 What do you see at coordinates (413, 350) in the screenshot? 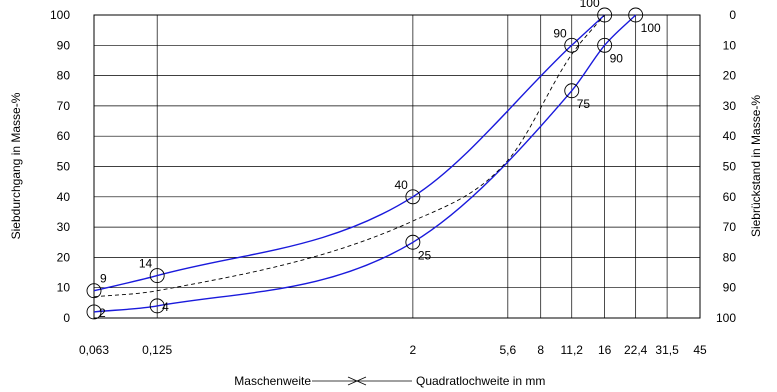
I see `x-tick-label: 2` at bounding box center [413, 350].